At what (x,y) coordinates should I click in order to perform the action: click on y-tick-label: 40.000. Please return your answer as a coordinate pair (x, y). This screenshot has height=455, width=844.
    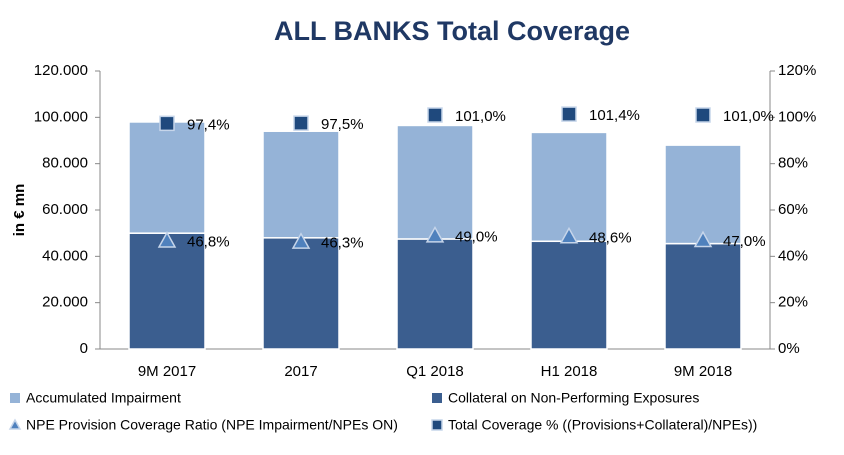
    Looking at the image, I should click on (65, 255).